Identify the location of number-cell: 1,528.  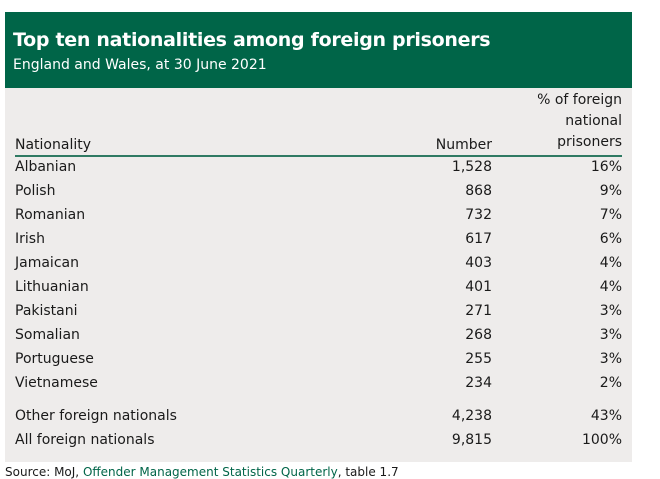
(471, 167).